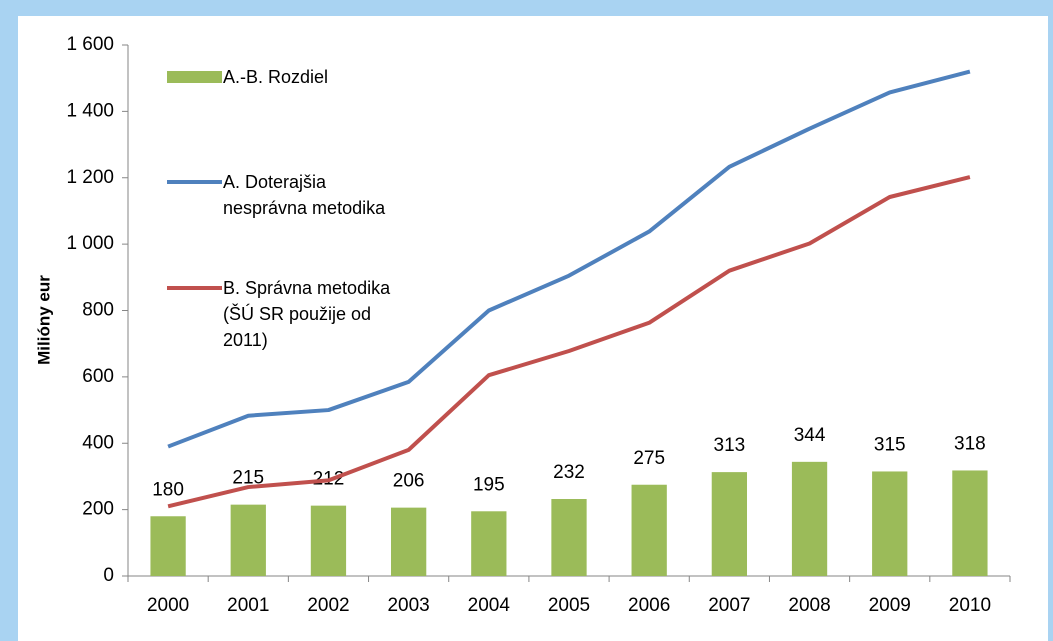 Image resolution: width=1053 pixels, height=641 pixels. Describe the element at coordinates (248, 605) in the screenshot. I see `x-tick-label: 2001` at that location.